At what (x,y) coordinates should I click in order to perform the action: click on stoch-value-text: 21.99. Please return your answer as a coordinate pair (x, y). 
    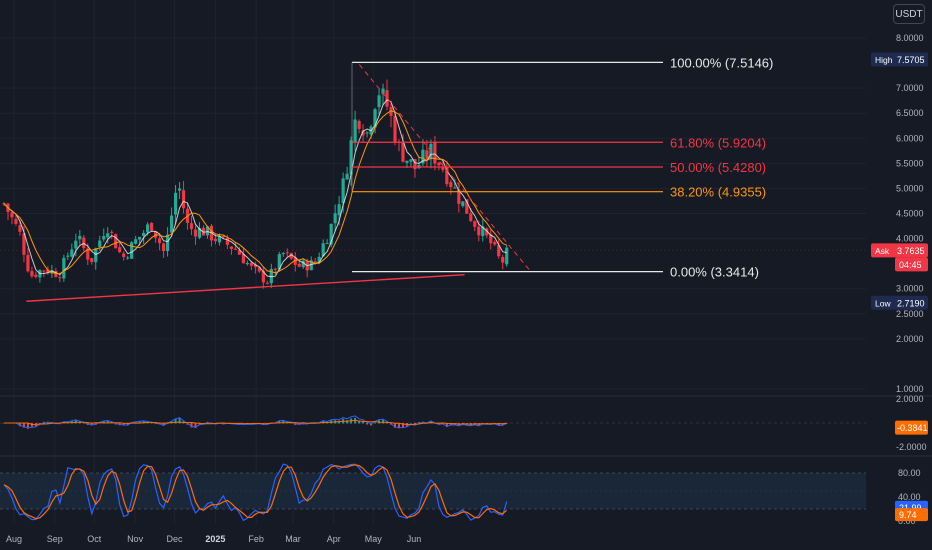
    Looking at the image, I should click on (910, 508).